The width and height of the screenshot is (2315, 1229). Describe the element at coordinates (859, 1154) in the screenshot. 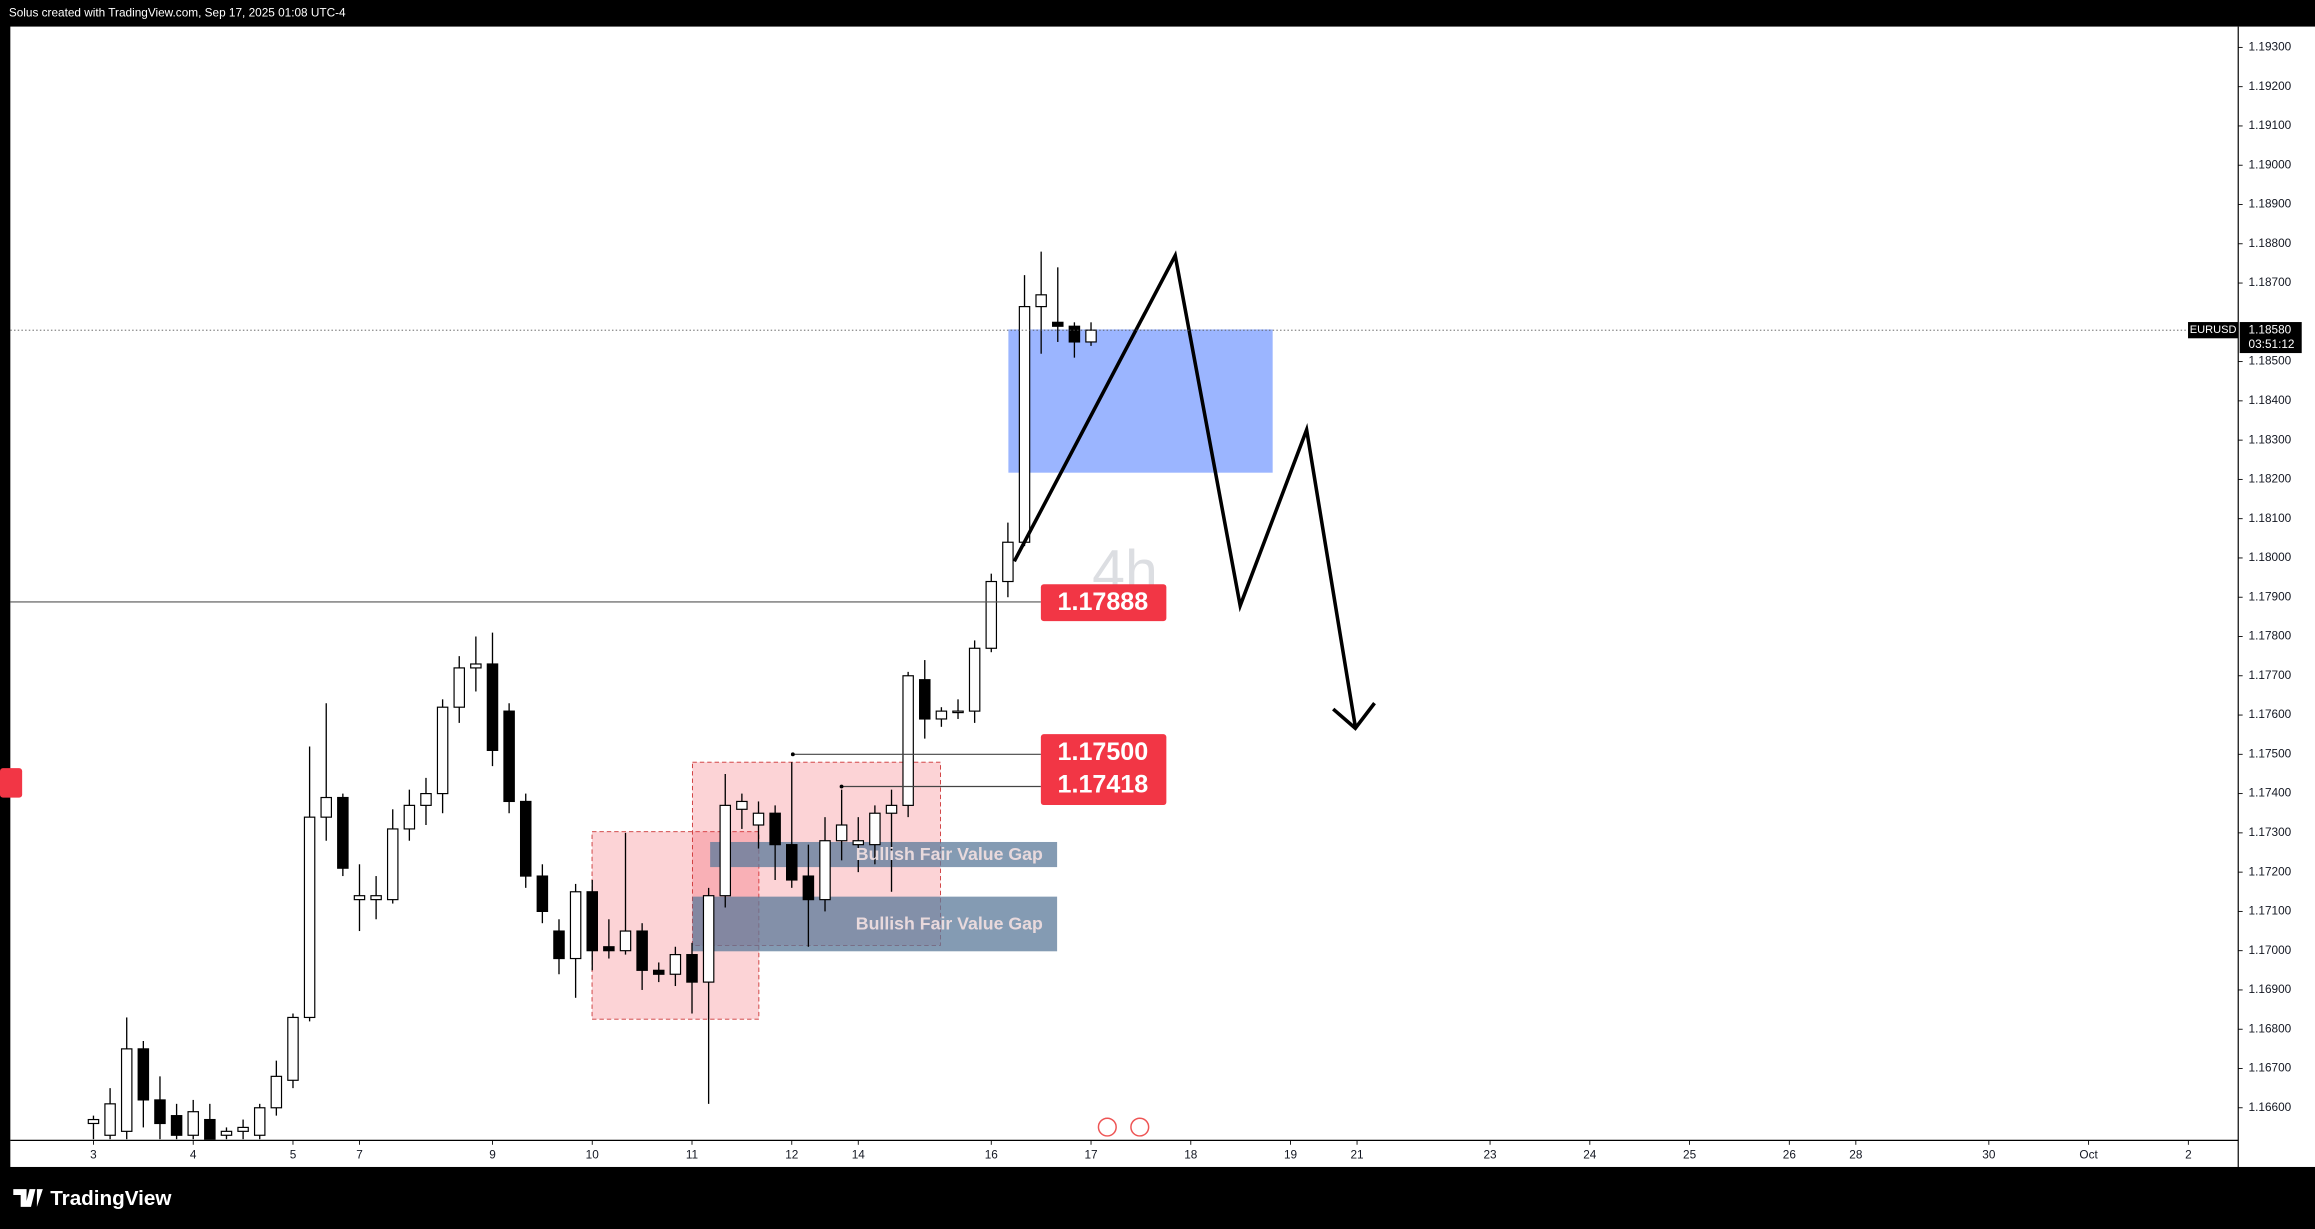

I see `x-tick-label: 14` at that location.